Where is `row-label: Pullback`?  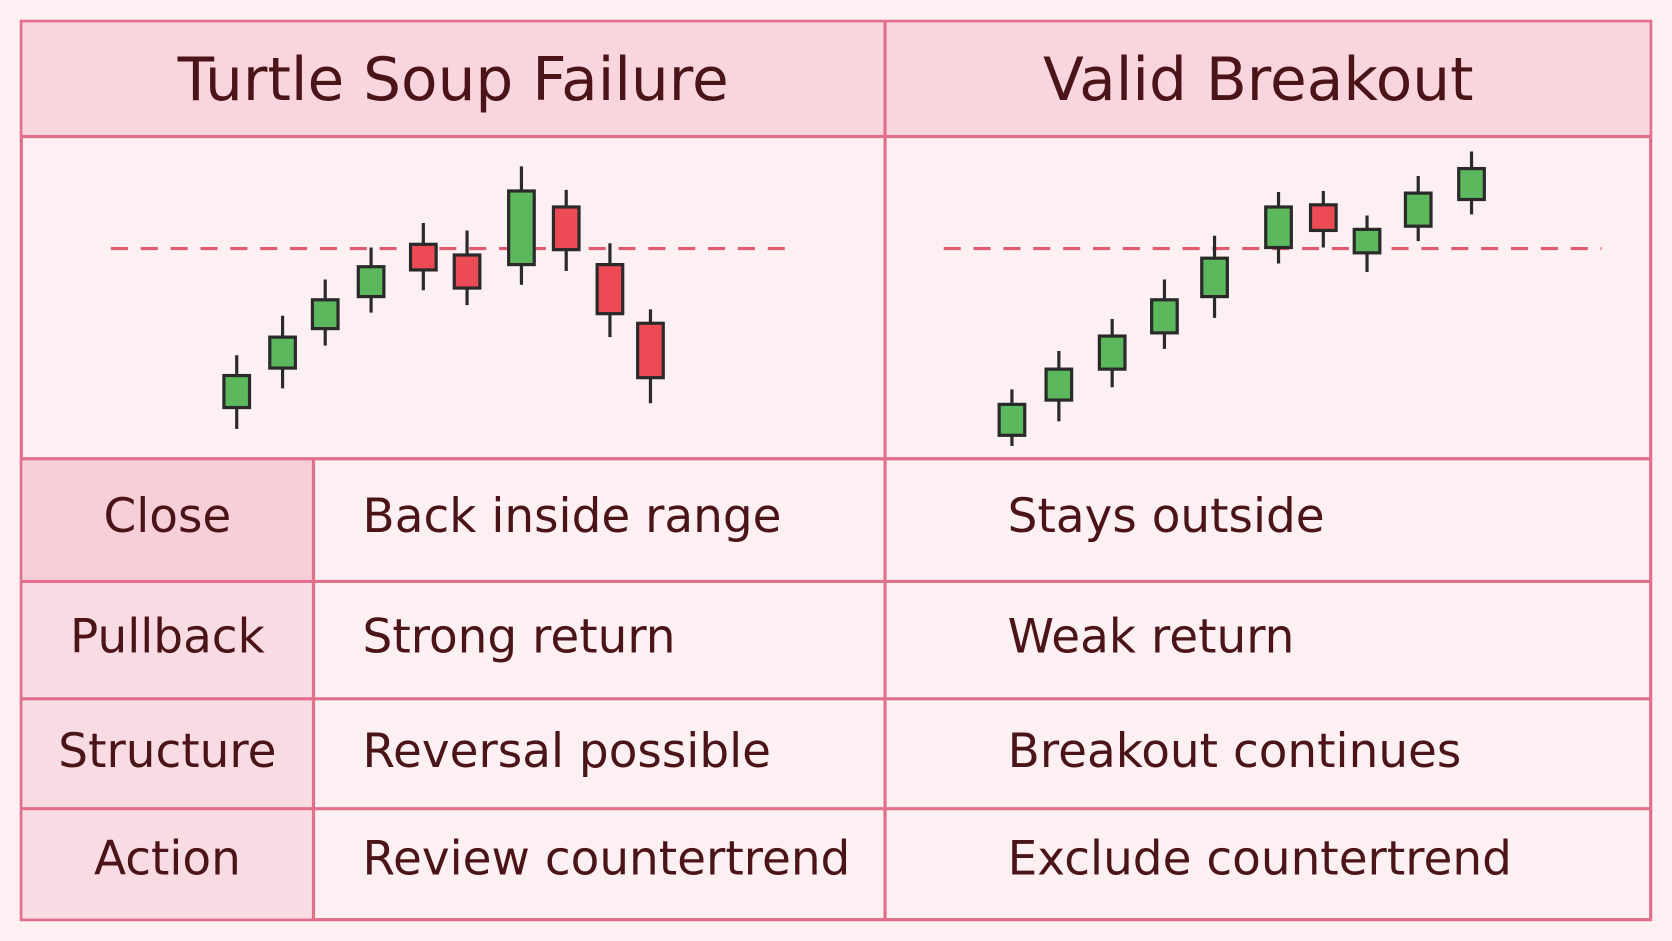
row-label: Pullback is located at coordinates (168, 637).